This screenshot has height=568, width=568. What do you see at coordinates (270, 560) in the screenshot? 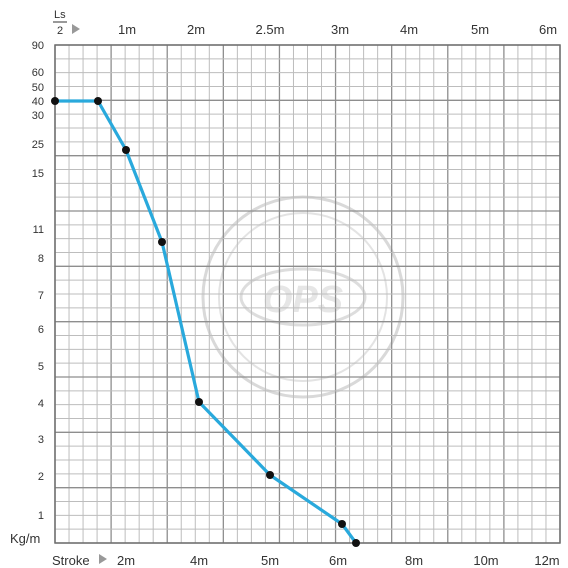
I see `bottom-tick-label: 5m` at bounding box center [270, 560].